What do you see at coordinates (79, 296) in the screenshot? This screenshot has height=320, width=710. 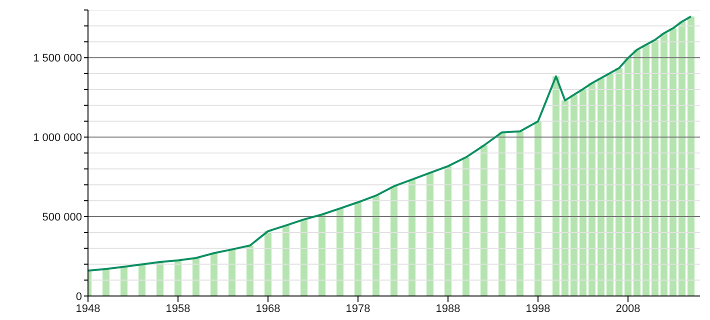 I see `y-tick-label: 0` at bounding box center [79, 296].